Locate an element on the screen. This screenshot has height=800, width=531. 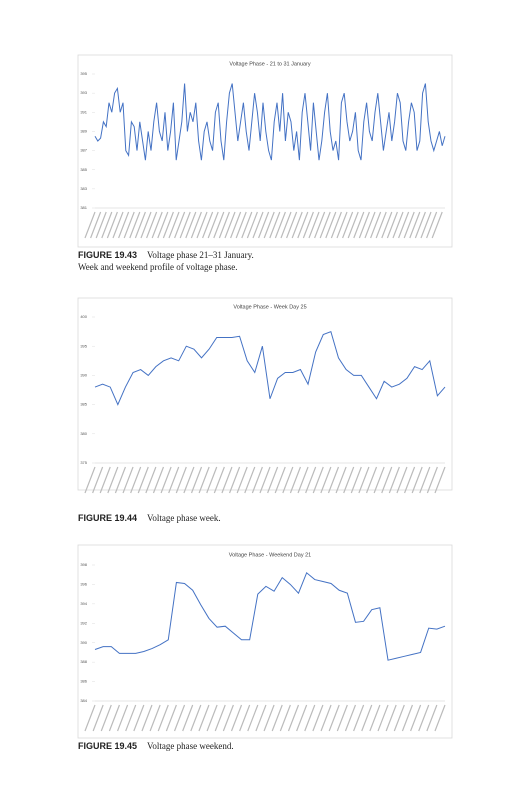
y-tick-label: 375 is located at coordinates (83, 462).